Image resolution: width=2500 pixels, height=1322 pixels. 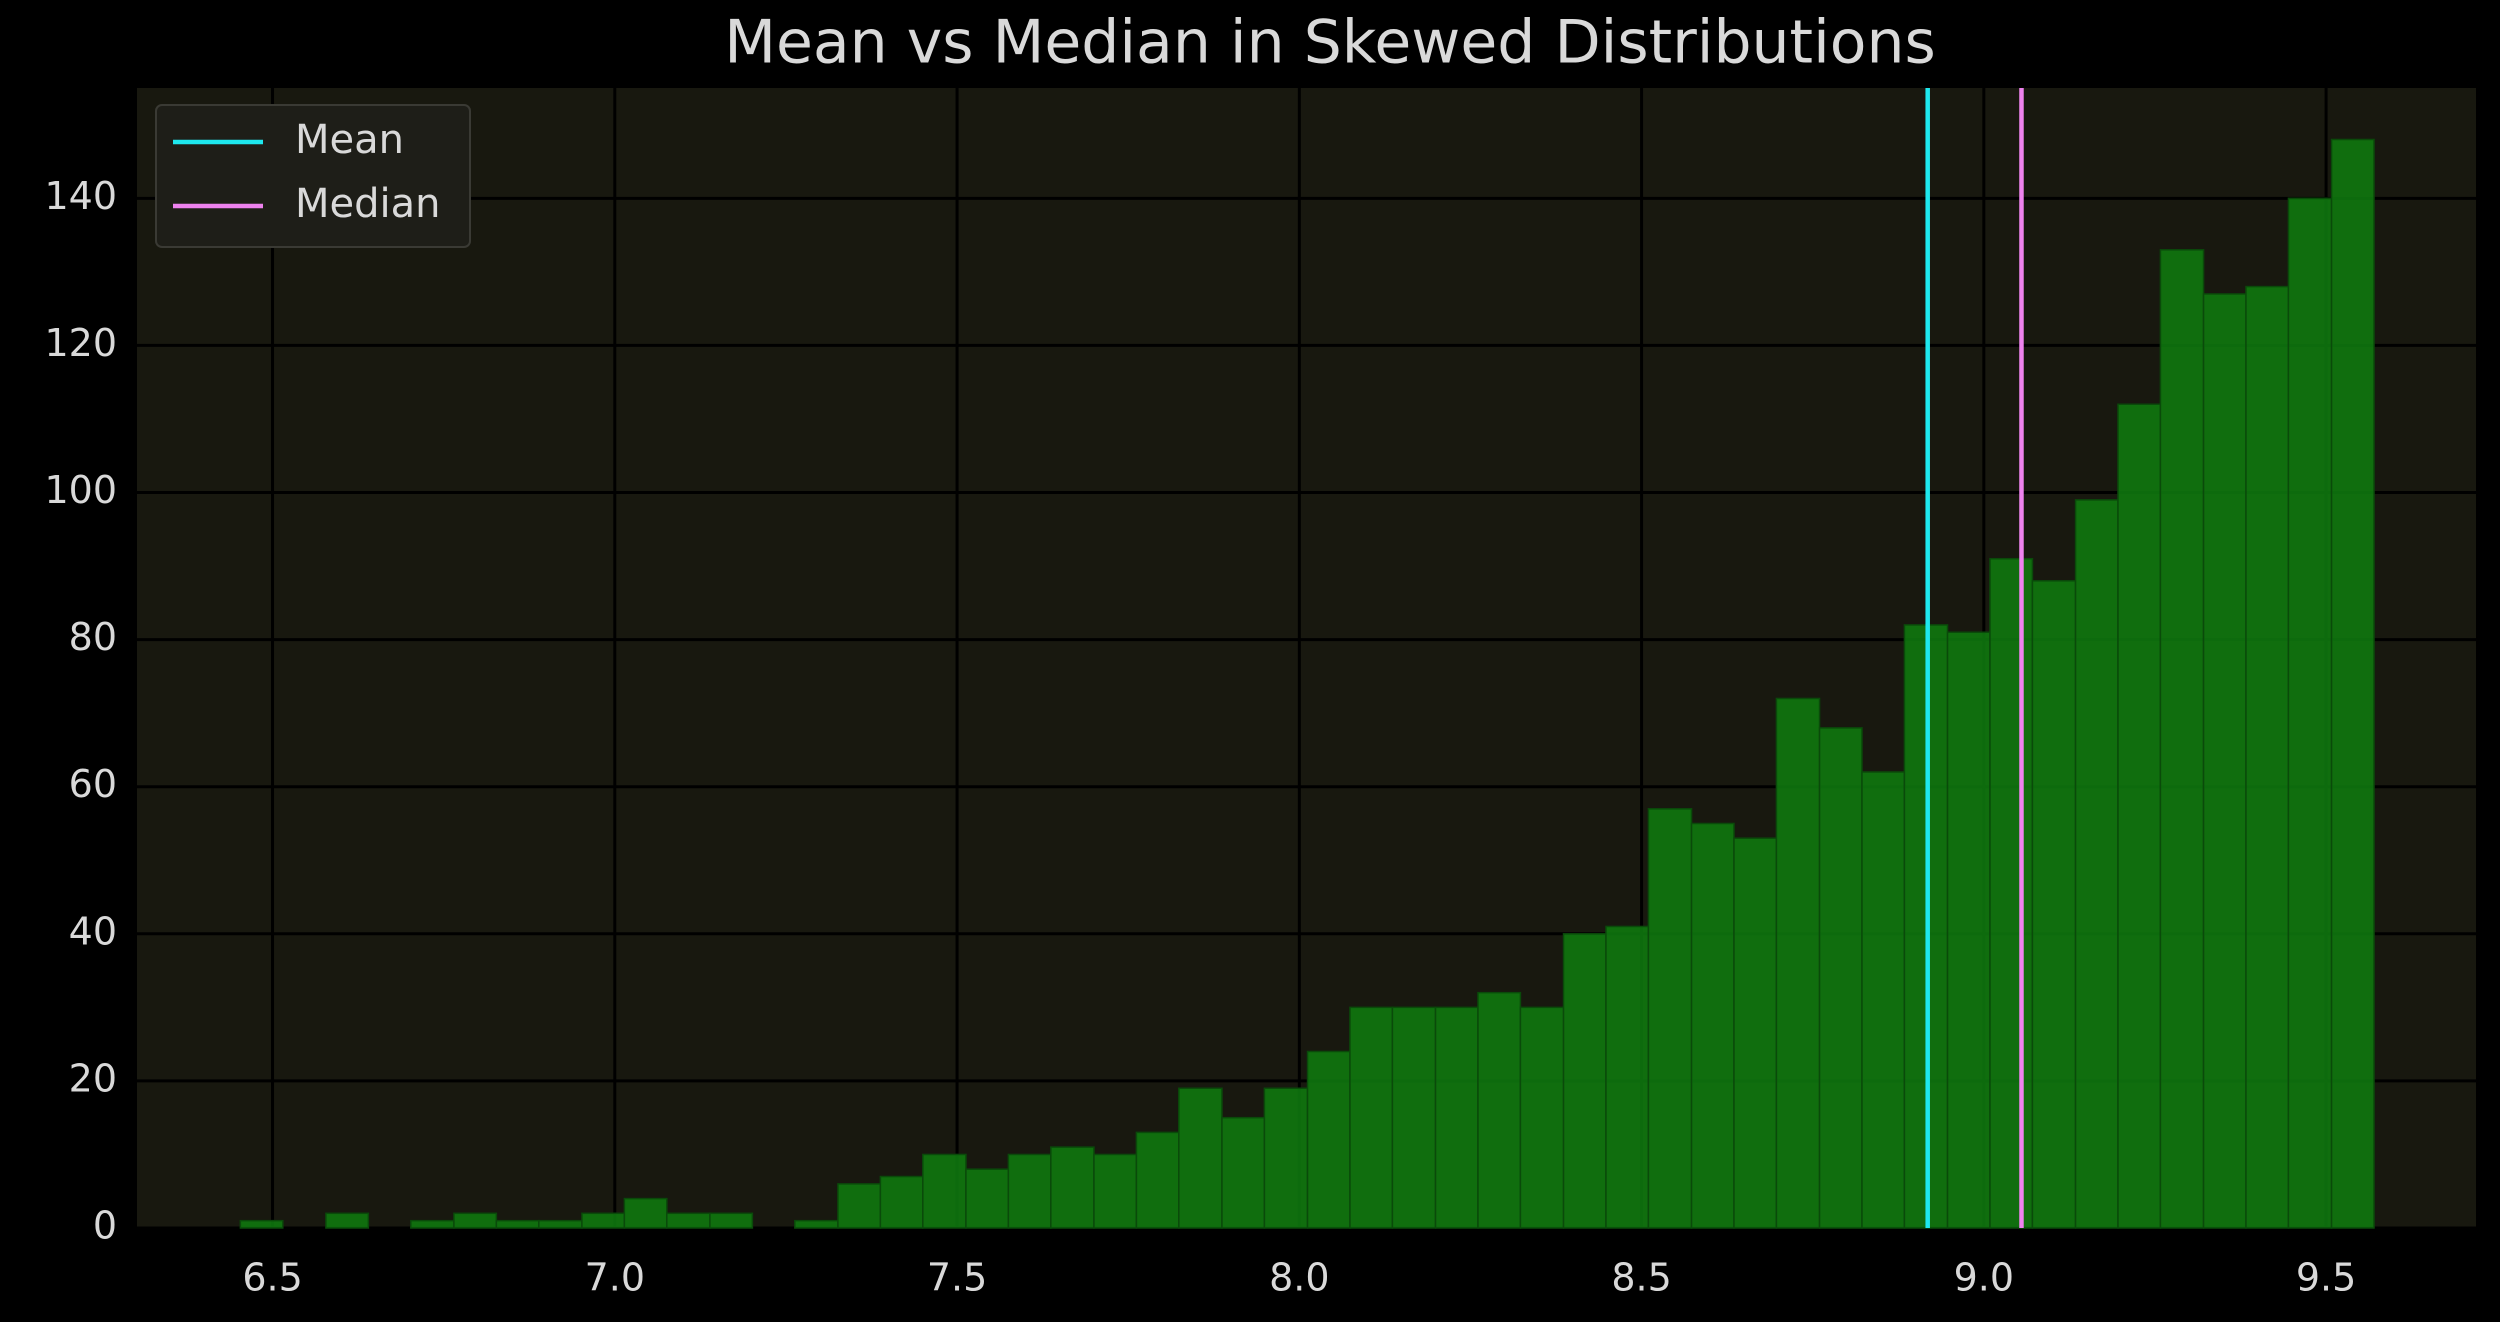 What do you see at coordinates (368, 204) in the screenshot?
I see `legend-label: Median` at bounding box center [368, 204].